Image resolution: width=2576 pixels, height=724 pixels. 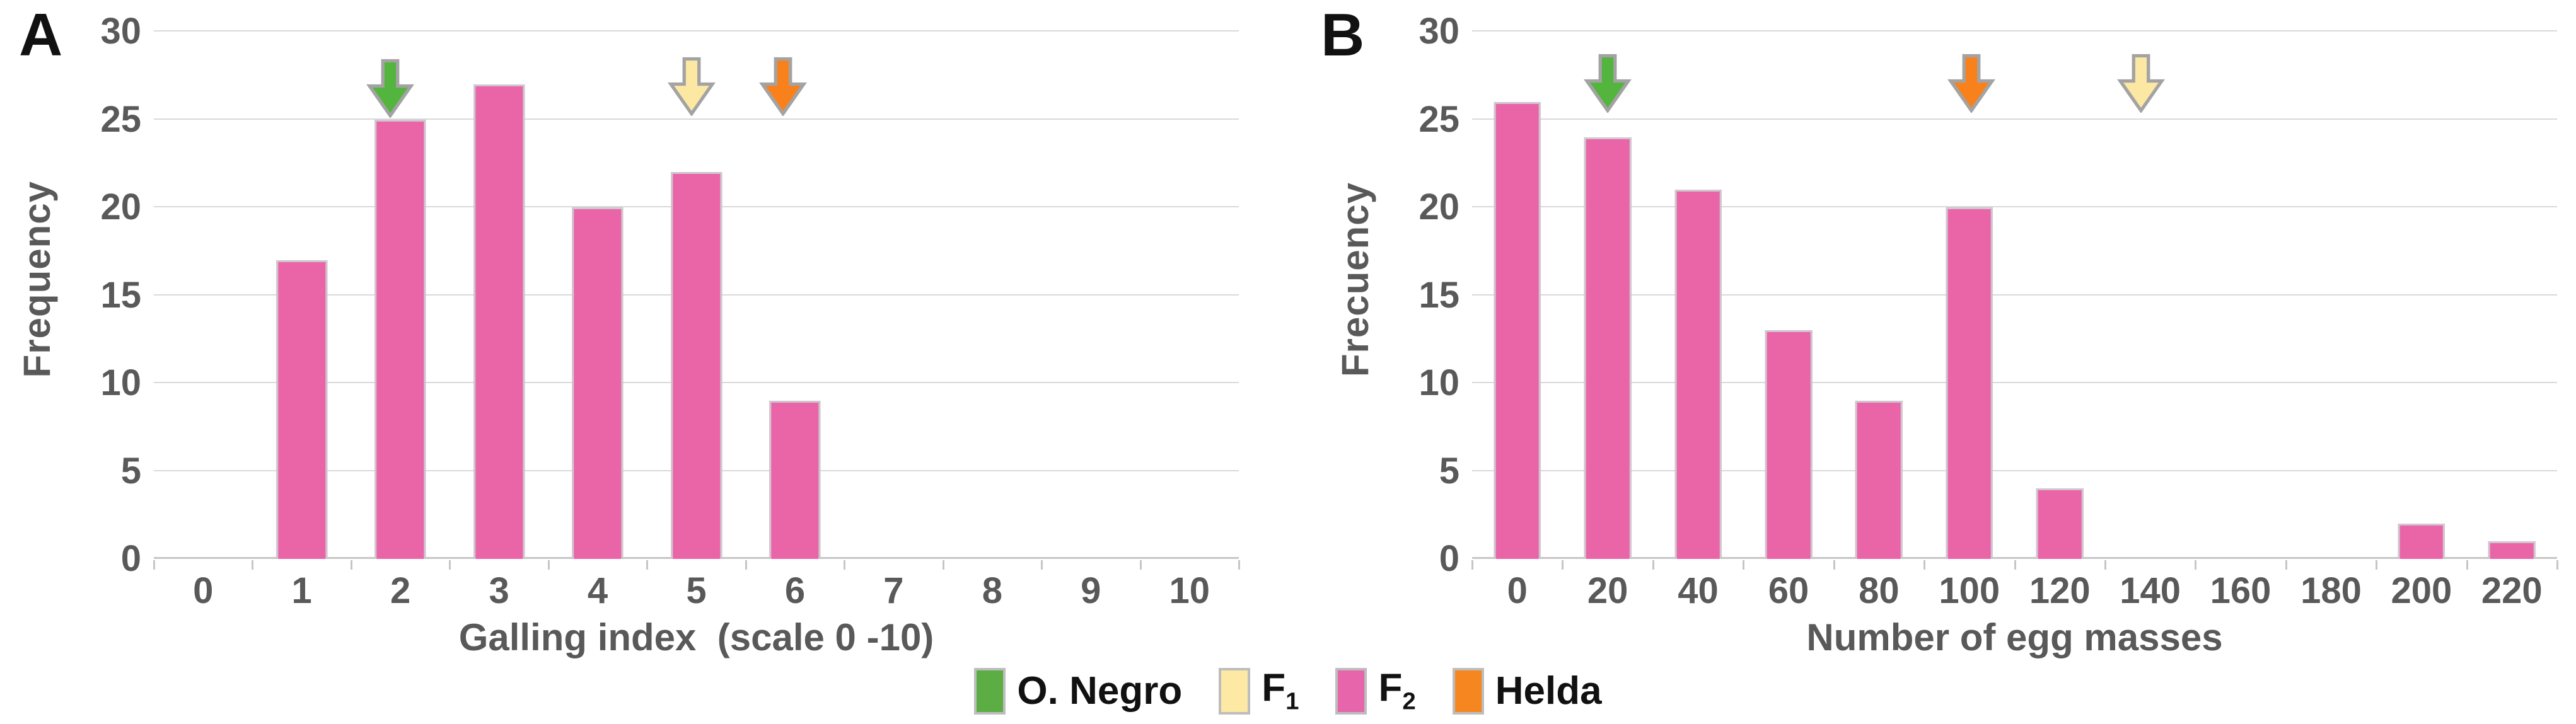 I want to click on x-tick-label: 1, so click(x=302, y=590).